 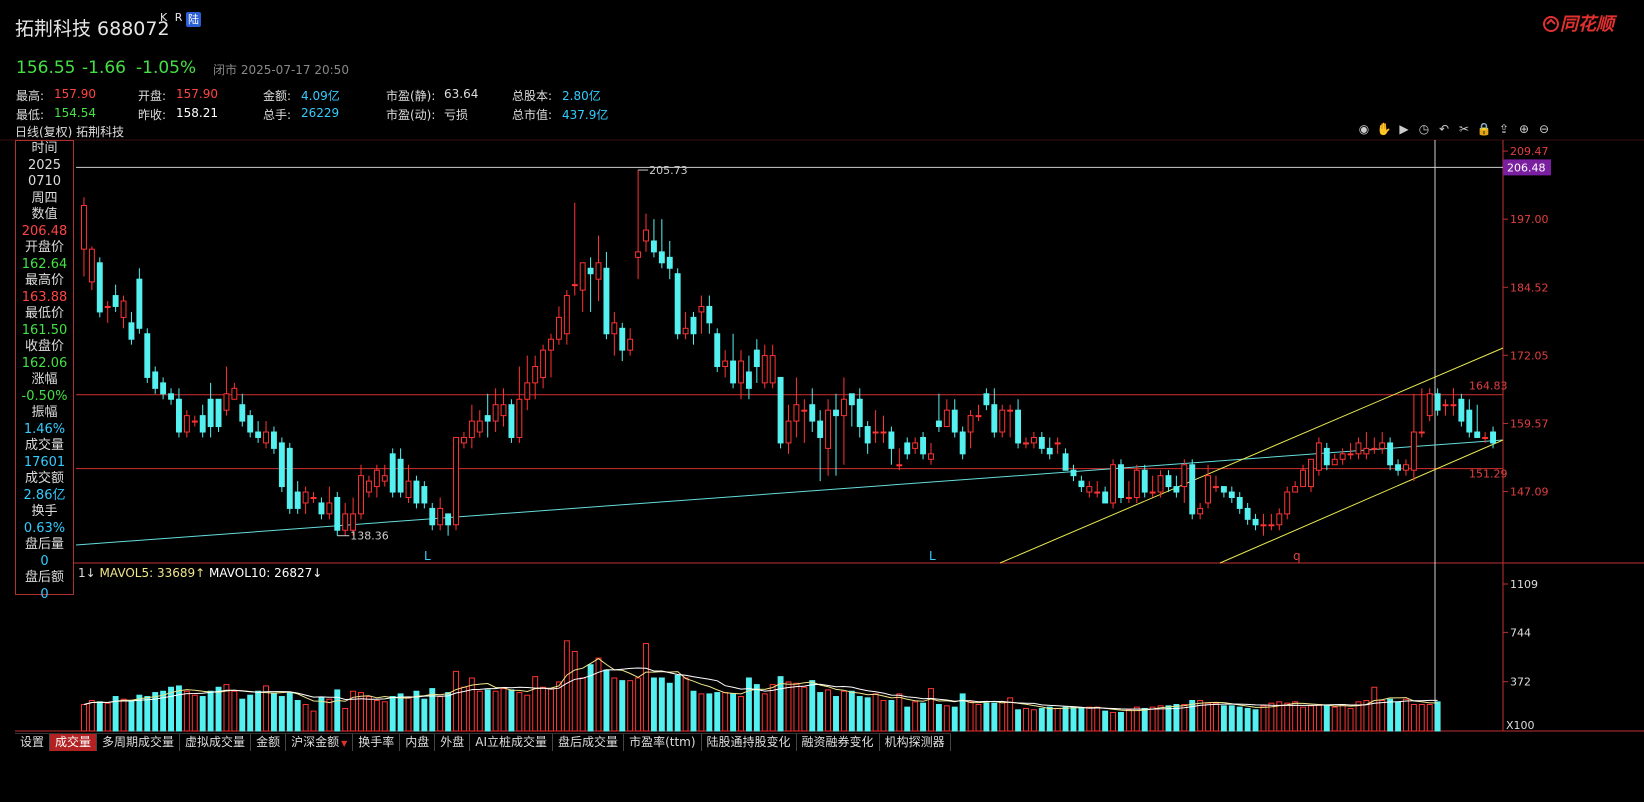 I want to click on tab-5: 沪深金额 ▼, so click(x=320, y=742).